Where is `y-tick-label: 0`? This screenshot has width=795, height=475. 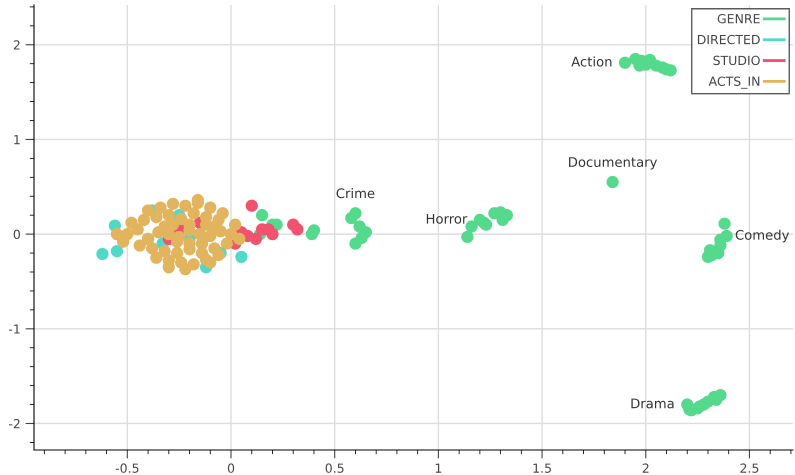 y-tick-label: 0 is located at coordinates (17, 235).